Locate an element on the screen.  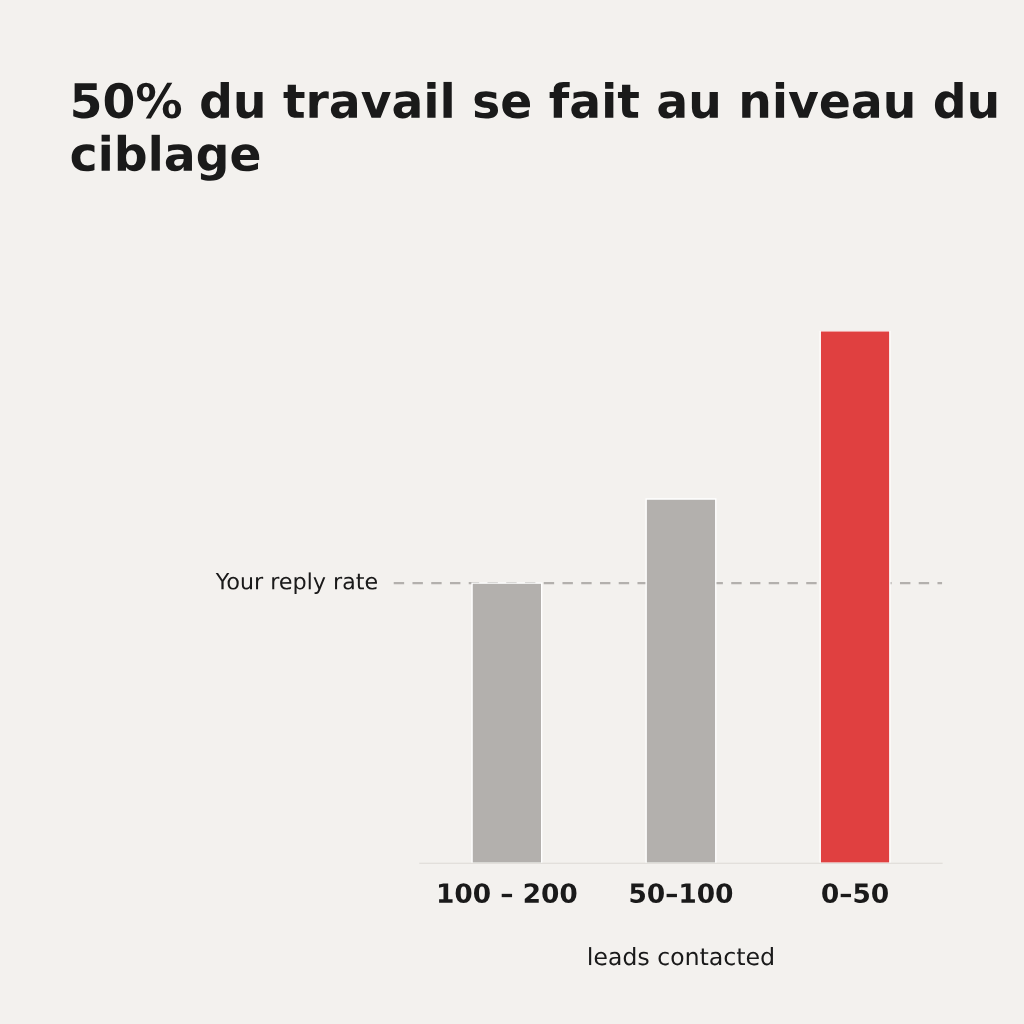
x-axis-title: leads contacted is located at coordinates (681, 956).